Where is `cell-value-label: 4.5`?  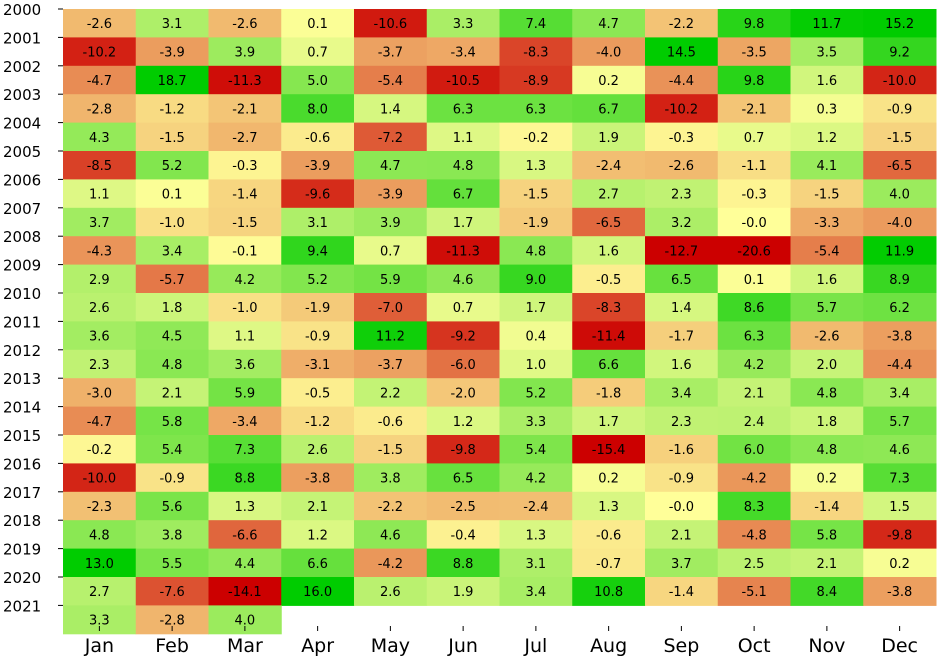
cell-value-label: 4.5 is located at coordinates (172, 337).